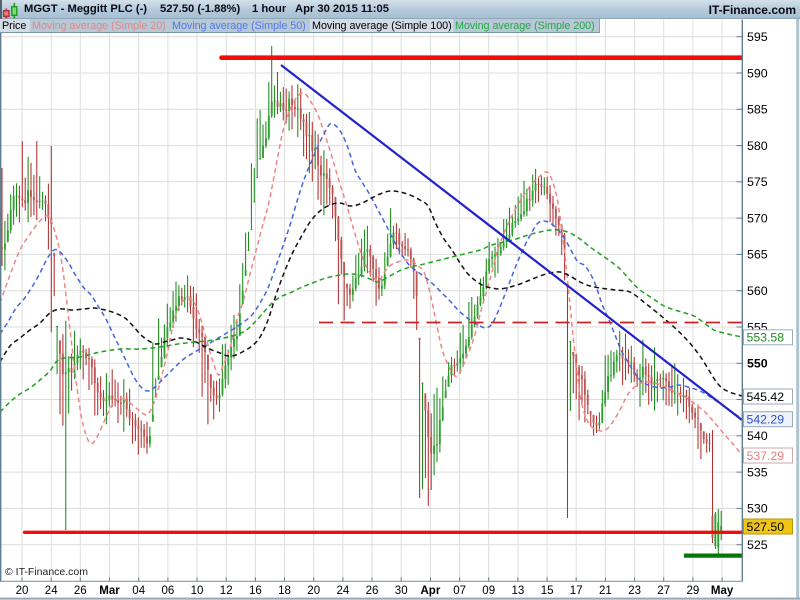 Image resolution: width=800 pixels, height=600 pixels. What do you see at coordinates (757, 218) in the screenshot?
I see `svg-text: 570` at bounding box center [757, 218].